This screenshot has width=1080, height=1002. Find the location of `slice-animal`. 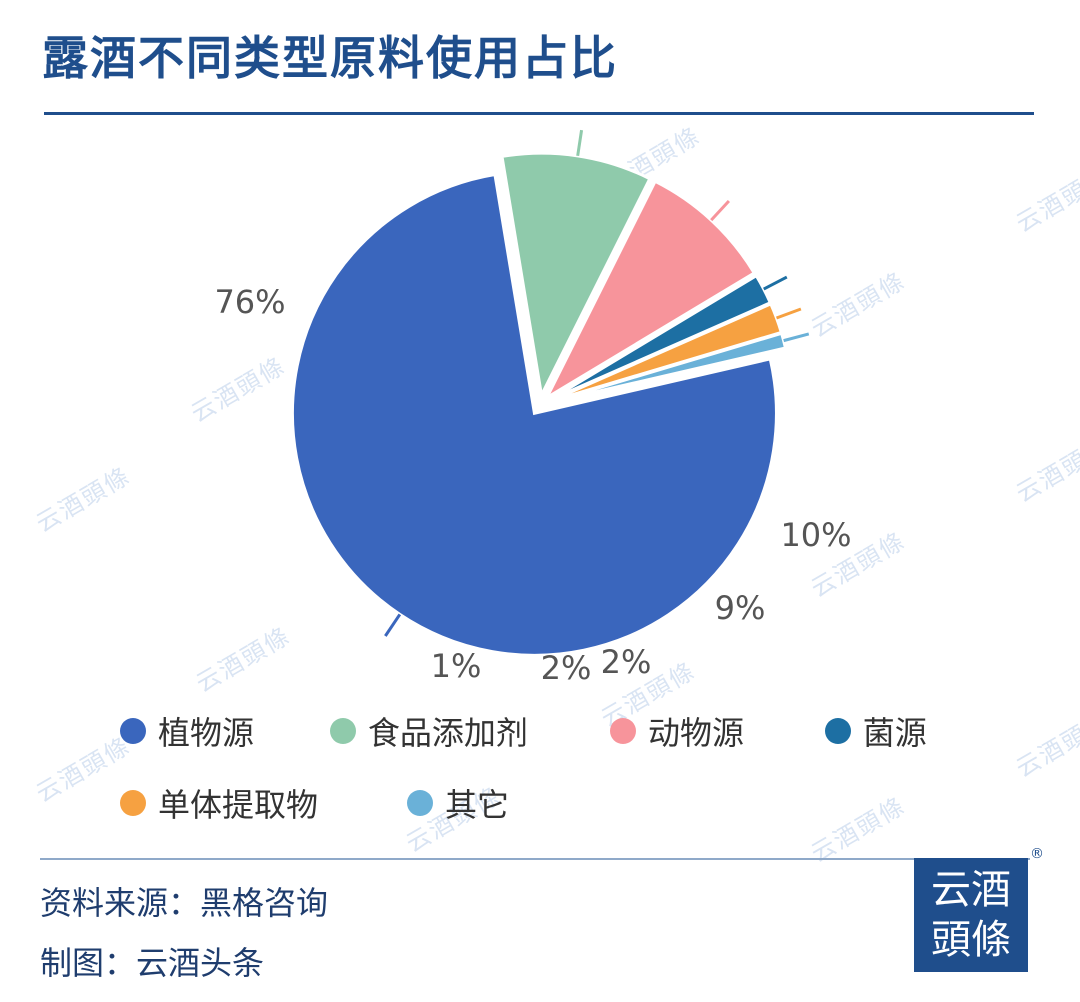

slice-animal is located at coordinates (650, 290).